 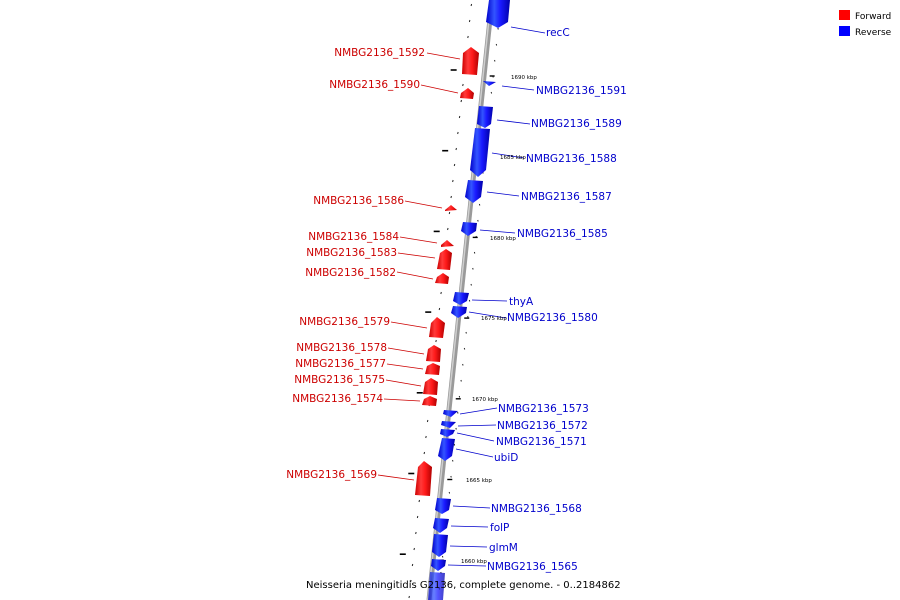 I want to click on gene-label-NMBG2136_1575: NMBG2136_1575, so click(x=339, y=380).